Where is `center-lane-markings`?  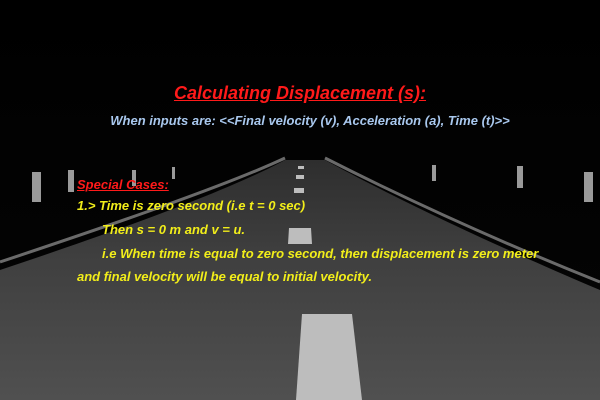 center-lane-markings is located at coordinates (325, 283).